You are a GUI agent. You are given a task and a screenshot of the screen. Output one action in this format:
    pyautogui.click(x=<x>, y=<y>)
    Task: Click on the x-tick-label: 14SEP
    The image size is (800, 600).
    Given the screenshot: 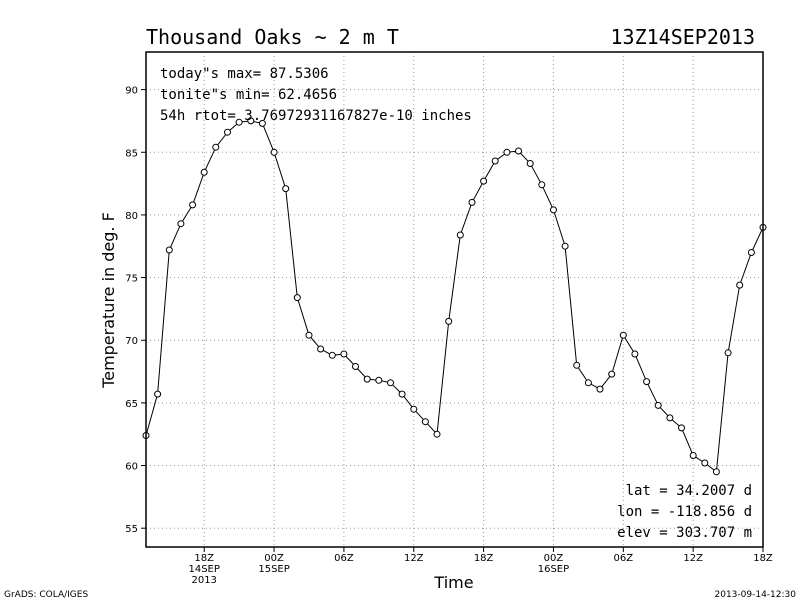 What is the action you would take?
    pyautogui.click(x=203, y=569)
    